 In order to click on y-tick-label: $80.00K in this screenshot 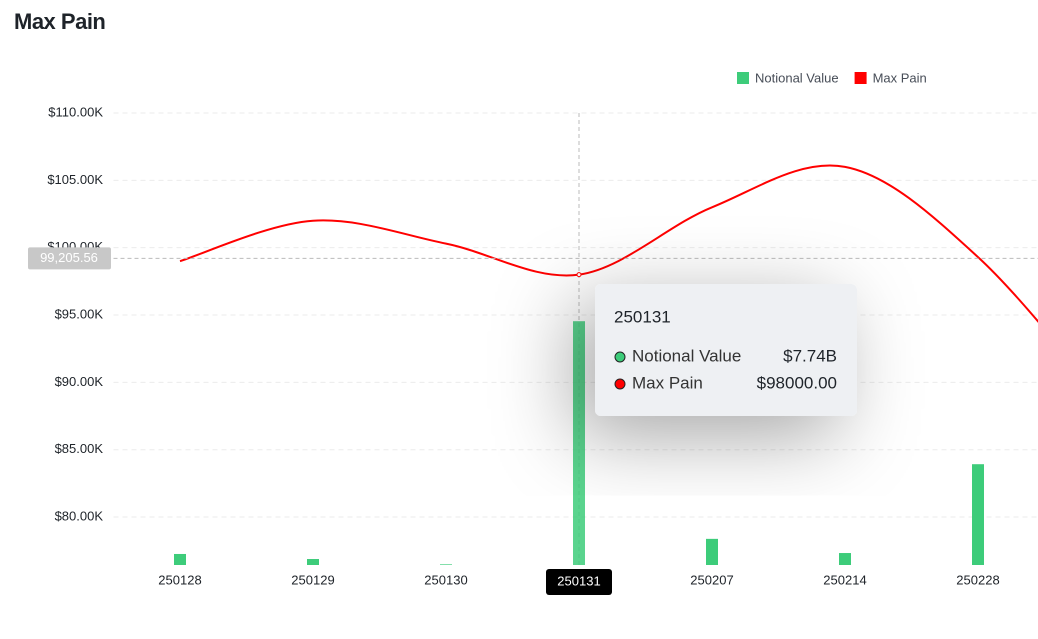, I will do `click(79, 515)`.